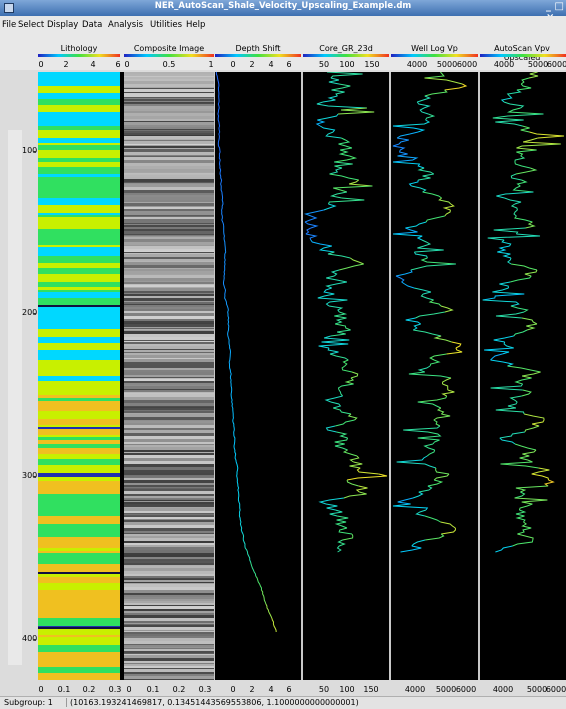 The width and height of the screenshot is (566, 709). I want to click on menu-display: Display, so click(63, 25).